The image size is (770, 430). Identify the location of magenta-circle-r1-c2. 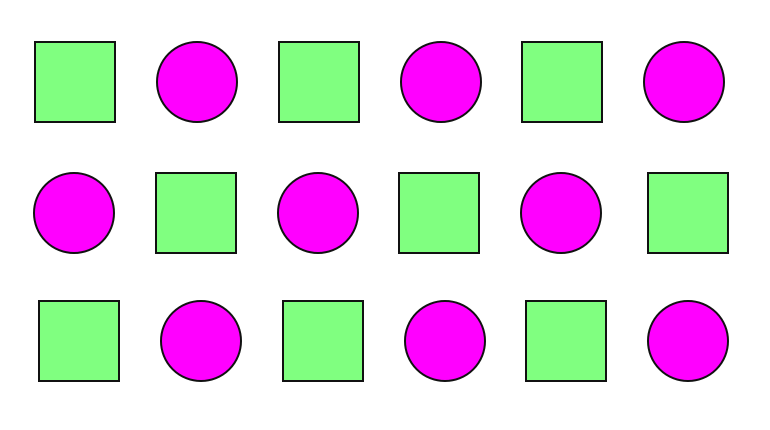
(197, 82).